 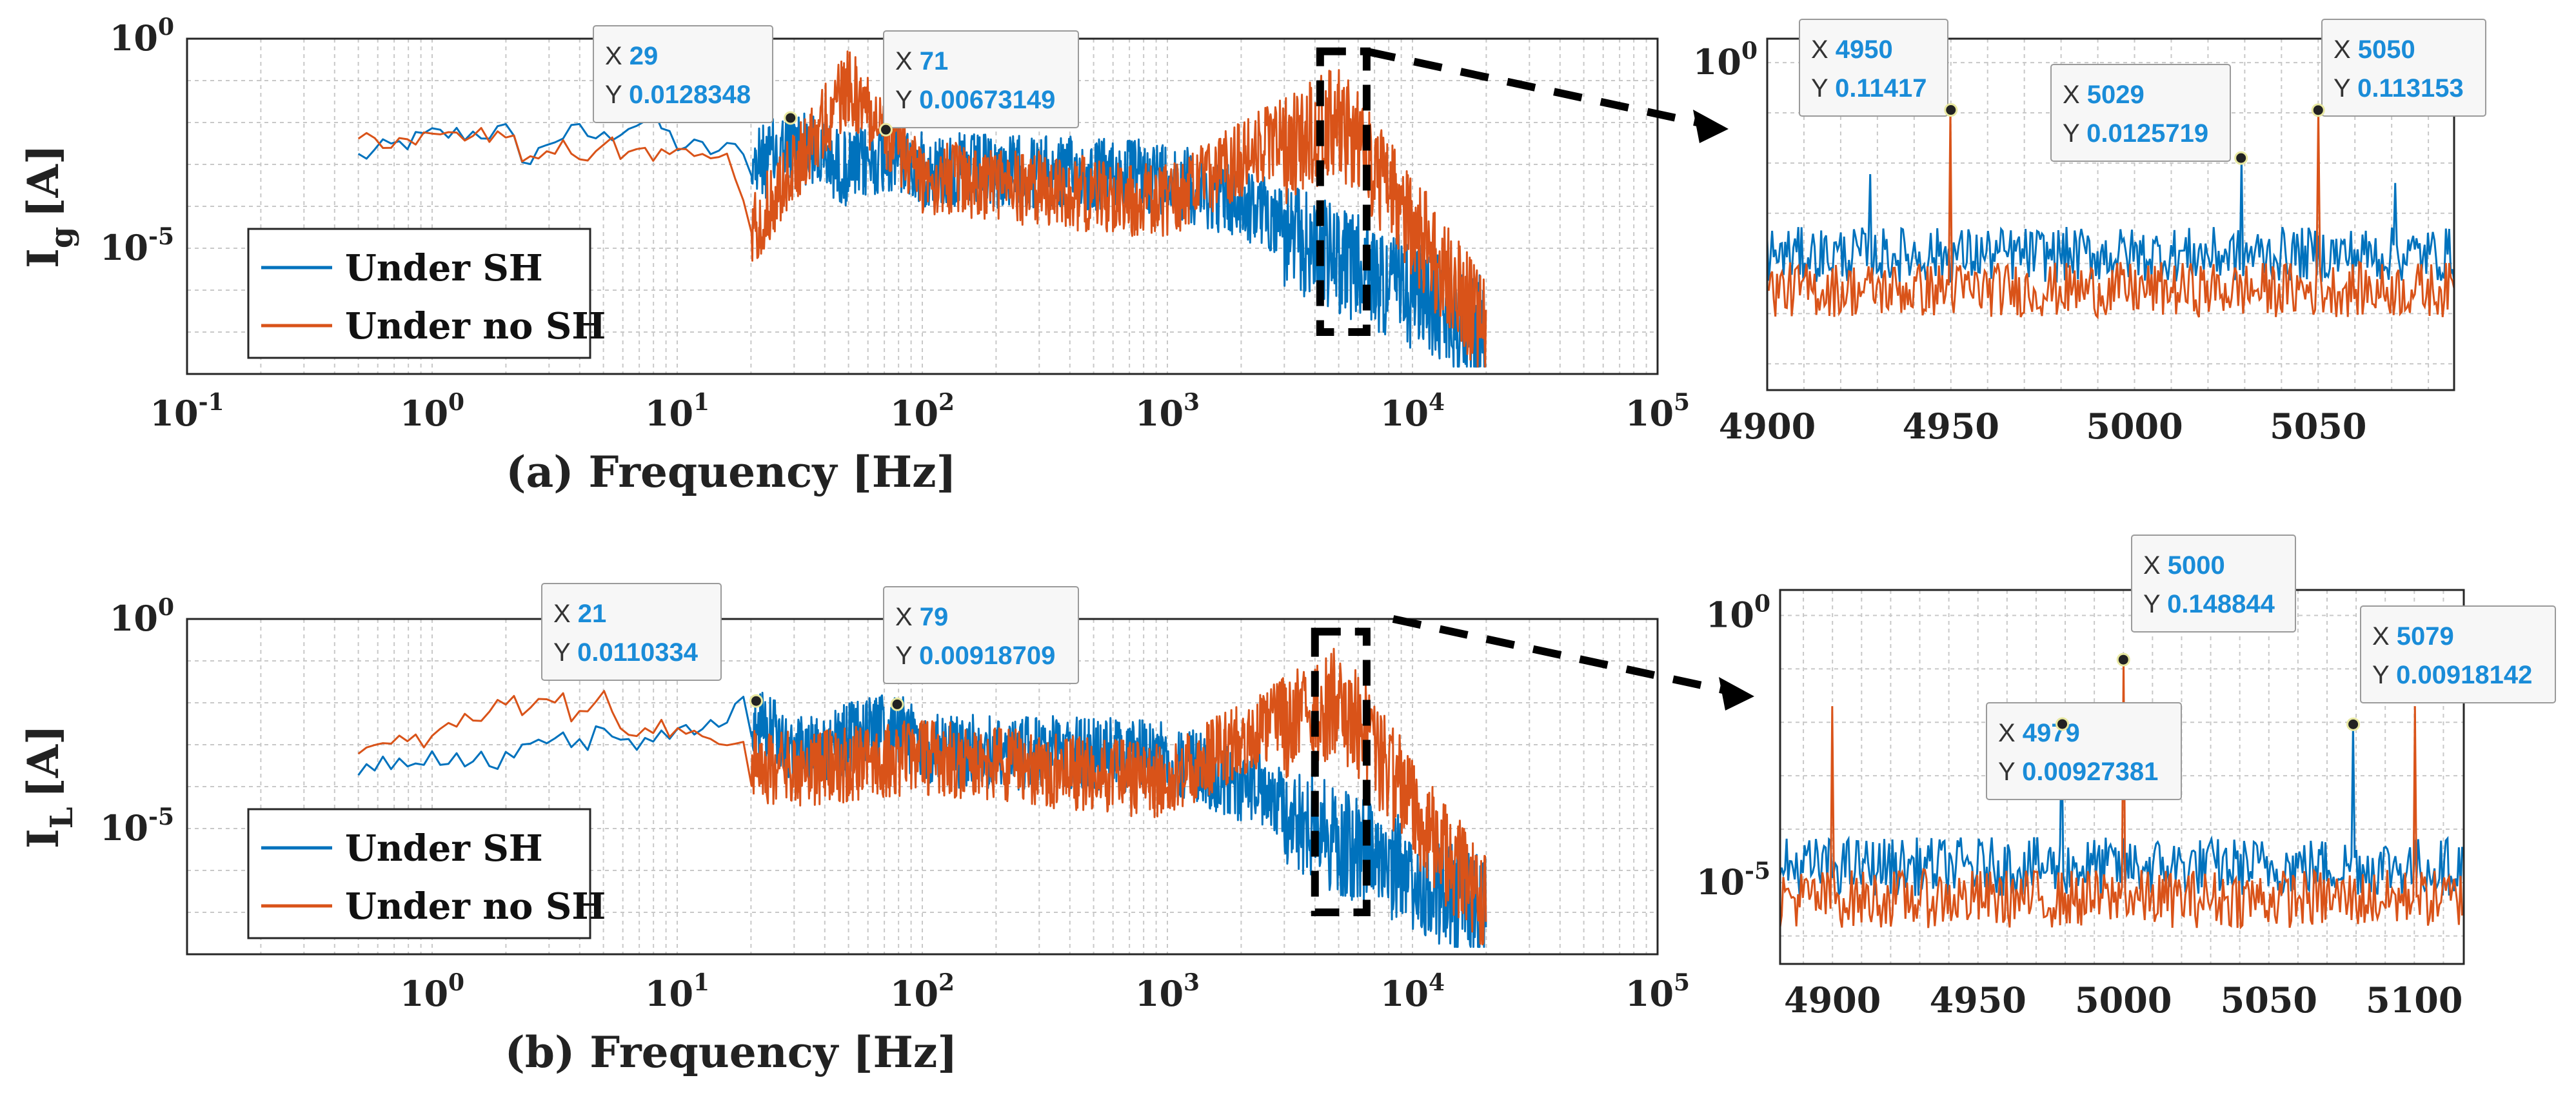 What do you see at coordinates (731, 472) in the screenshot?
I see `x-axis-label: (a) Frequency [Hz]` at bounding box center [731, 472].